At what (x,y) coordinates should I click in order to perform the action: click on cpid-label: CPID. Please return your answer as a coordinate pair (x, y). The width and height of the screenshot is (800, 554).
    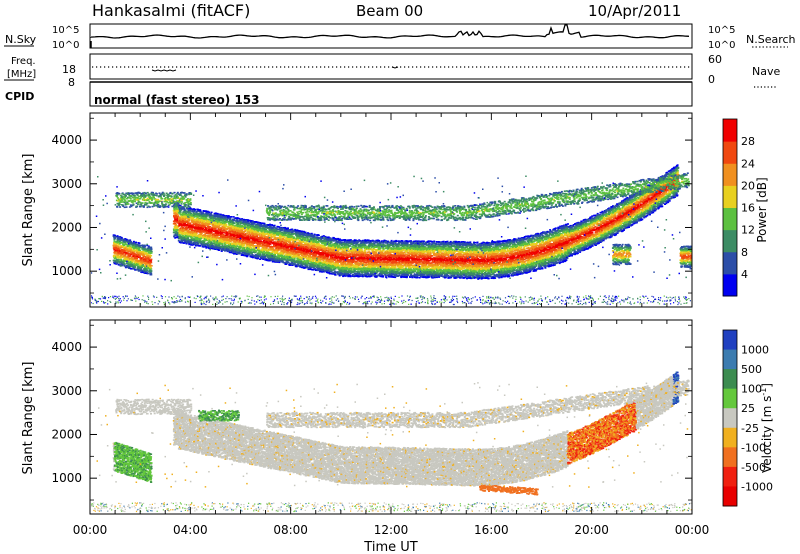
    Looking at the image, I should click on (19, 96).